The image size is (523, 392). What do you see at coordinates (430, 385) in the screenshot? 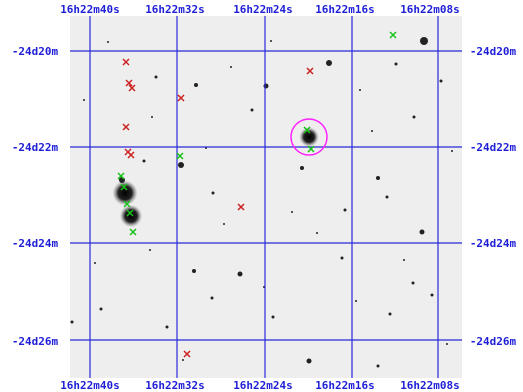
I see `ra-label-bottom-4: 16h22m08s` at bounding box center [430, 385].